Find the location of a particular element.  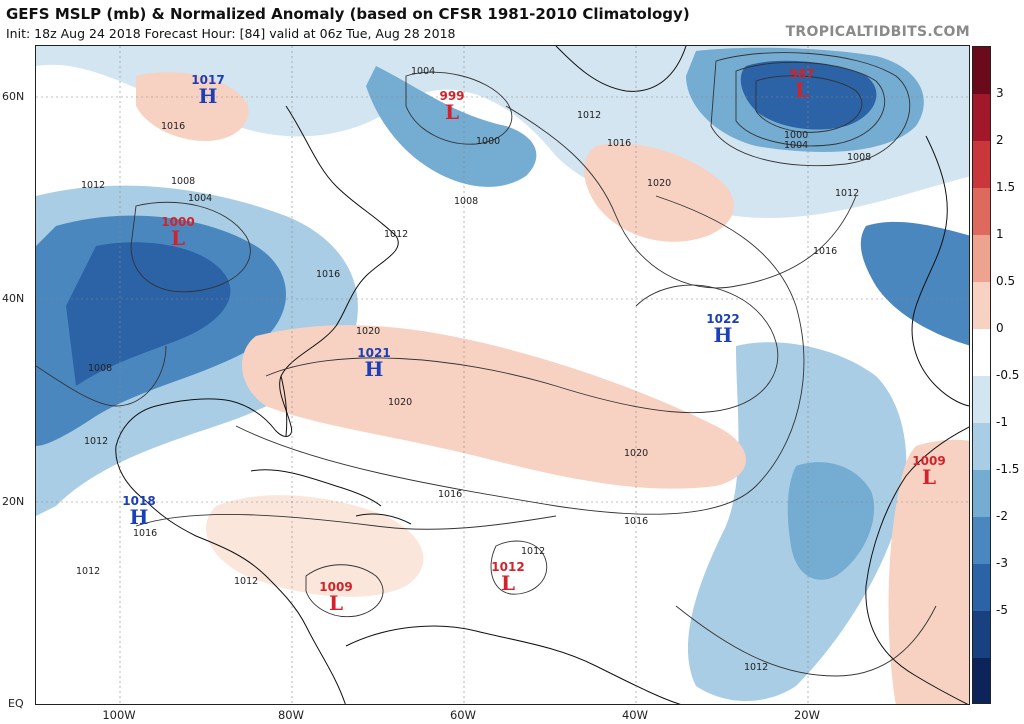

isobar-1016-caribbean is located at coordinates (346, 522).